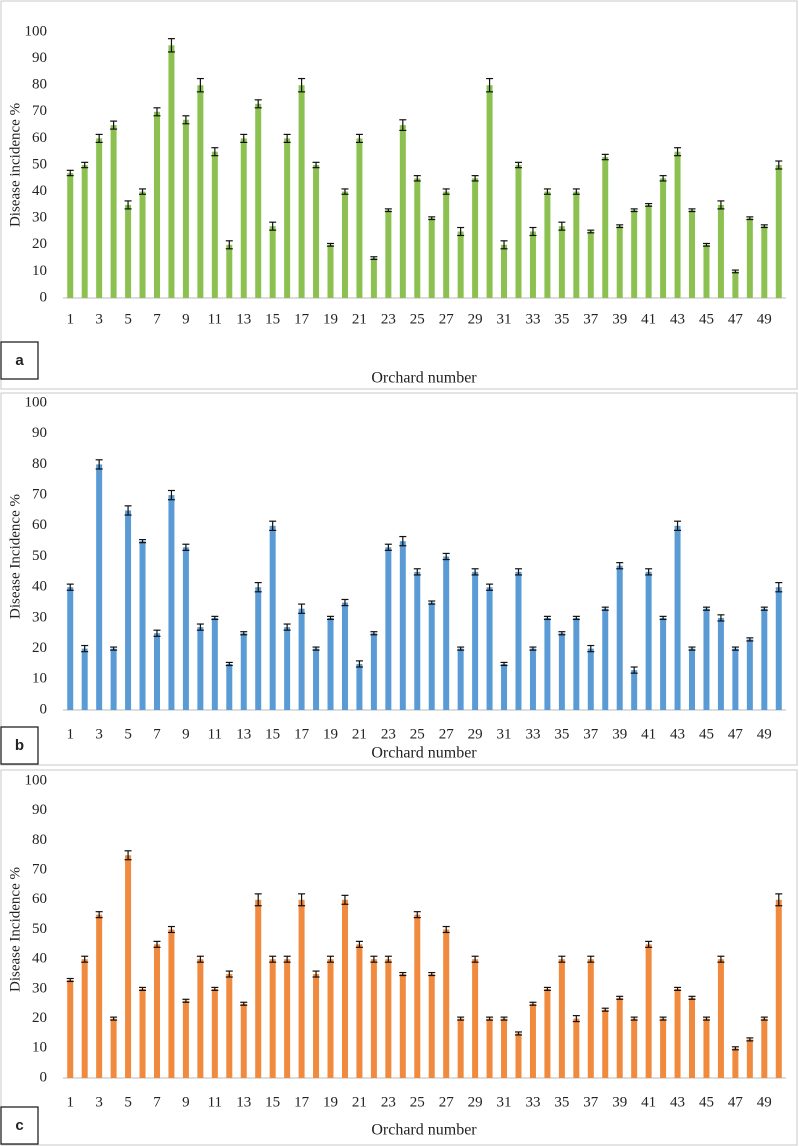 The image size is (799, 1146). I want to click on x-tick-label: 43, so click(677, 1102).